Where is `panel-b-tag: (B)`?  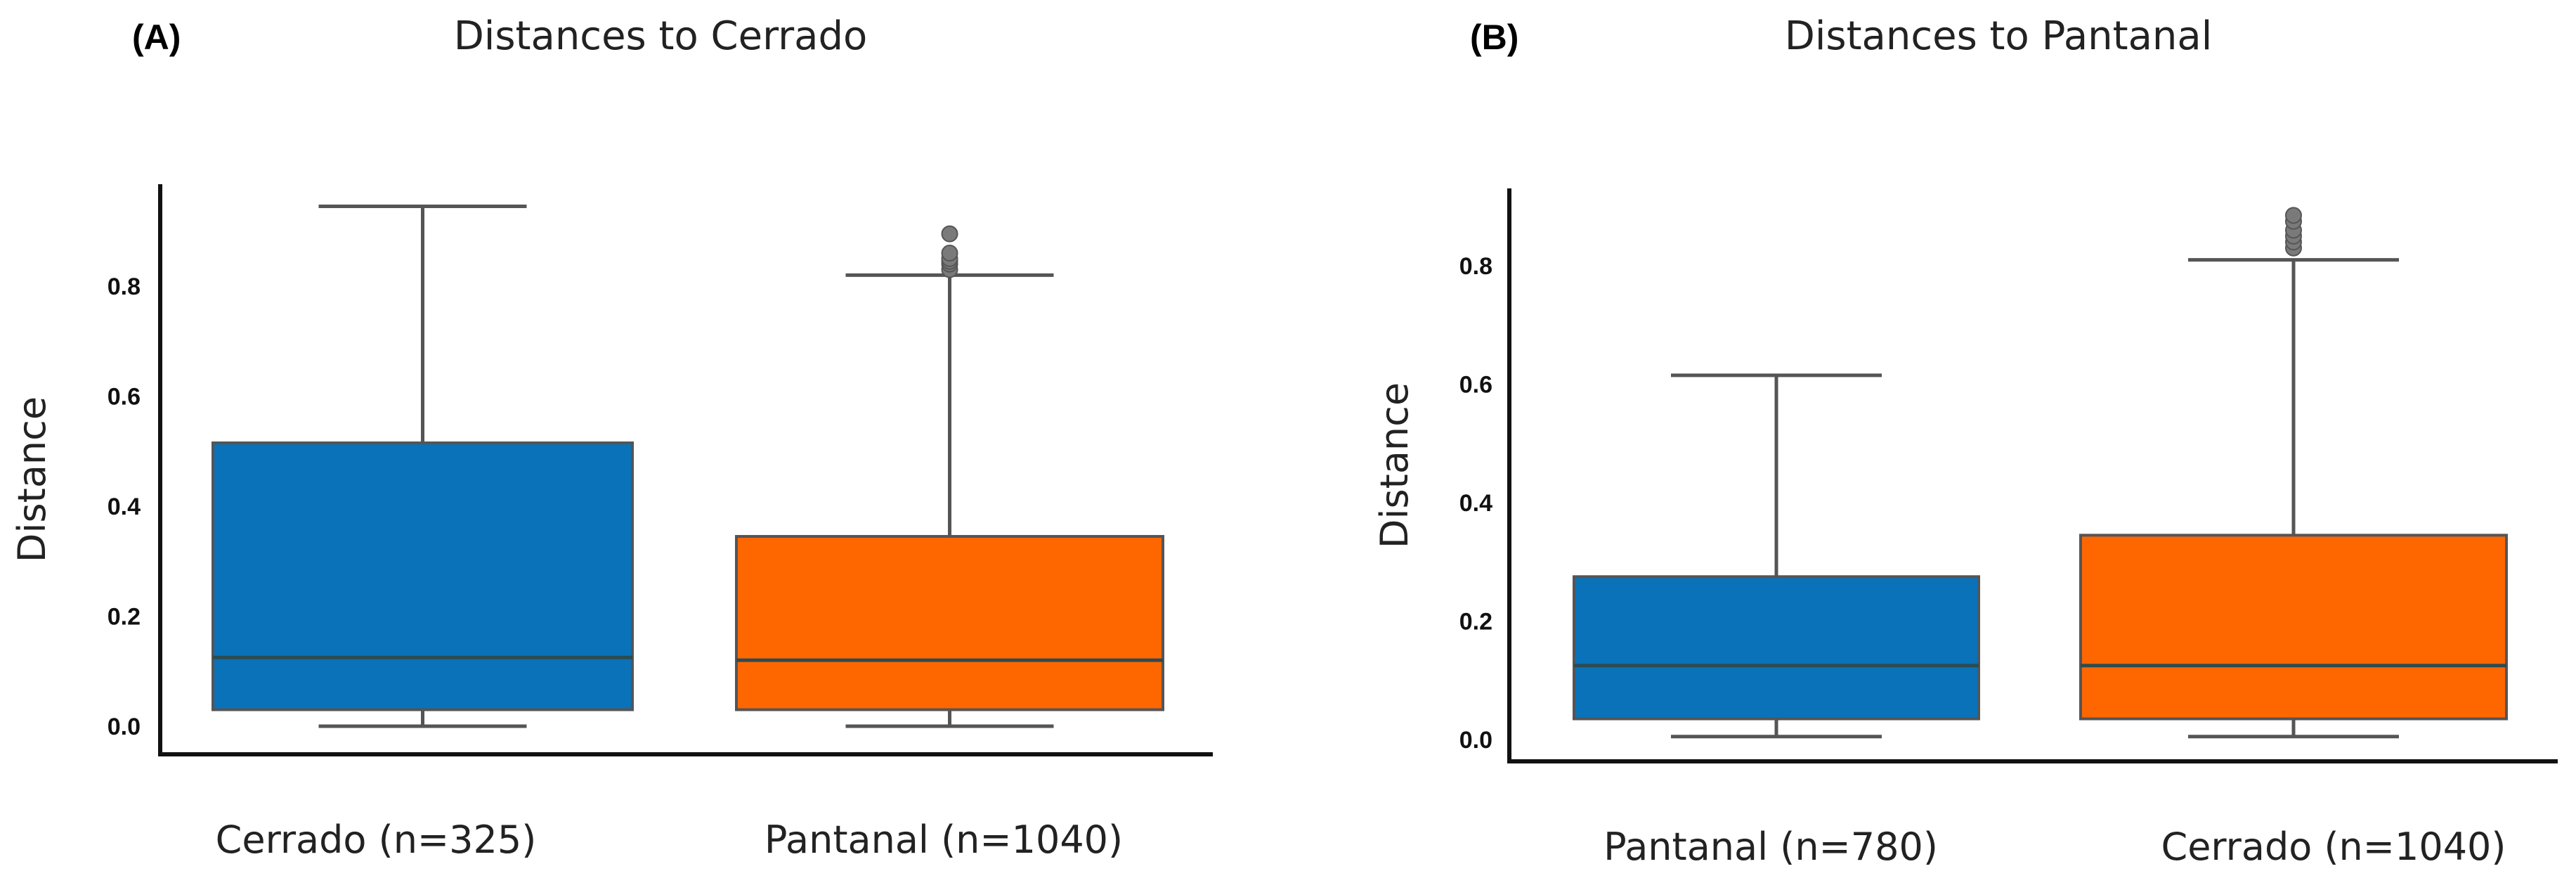
panel-b-tag: (B) is located at coordinates (1494, 37).